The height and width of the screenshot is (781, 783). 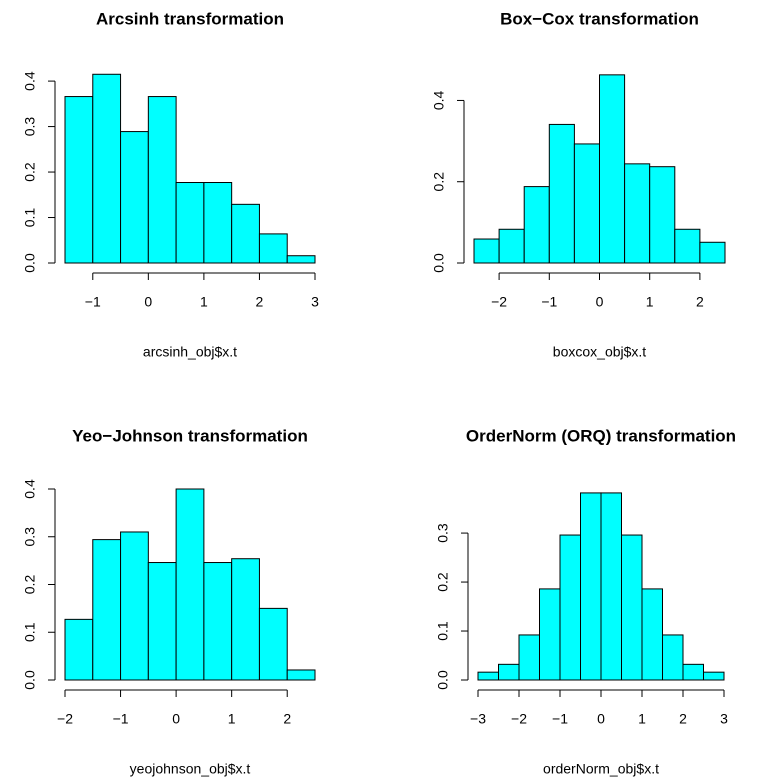 I want to click on chart-title: OrderNorm (ORQ) transformation, so click(x=601, y=435).